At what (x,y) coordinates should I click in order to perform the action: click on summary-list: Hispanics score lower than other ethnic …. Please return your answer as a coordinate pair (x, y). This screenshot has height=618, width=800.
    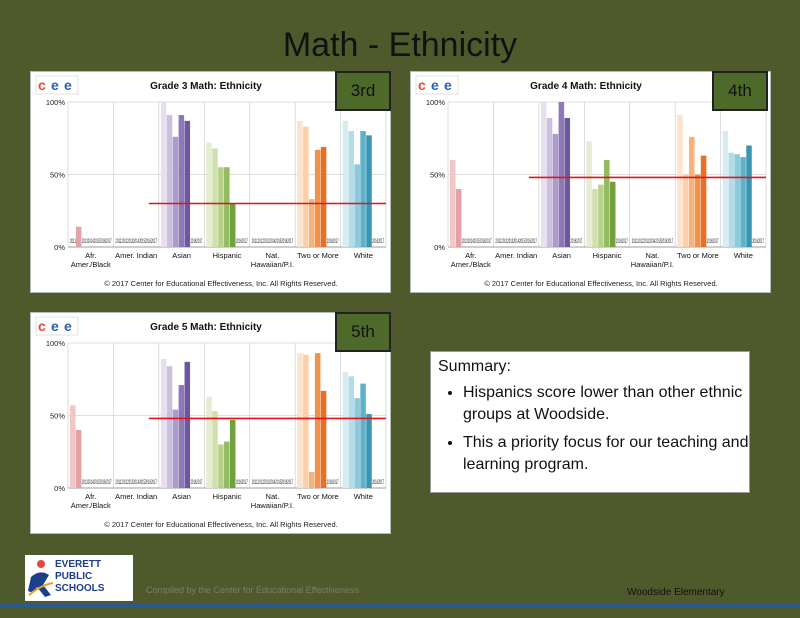
    Looking at the image, I should click on (590, 429).